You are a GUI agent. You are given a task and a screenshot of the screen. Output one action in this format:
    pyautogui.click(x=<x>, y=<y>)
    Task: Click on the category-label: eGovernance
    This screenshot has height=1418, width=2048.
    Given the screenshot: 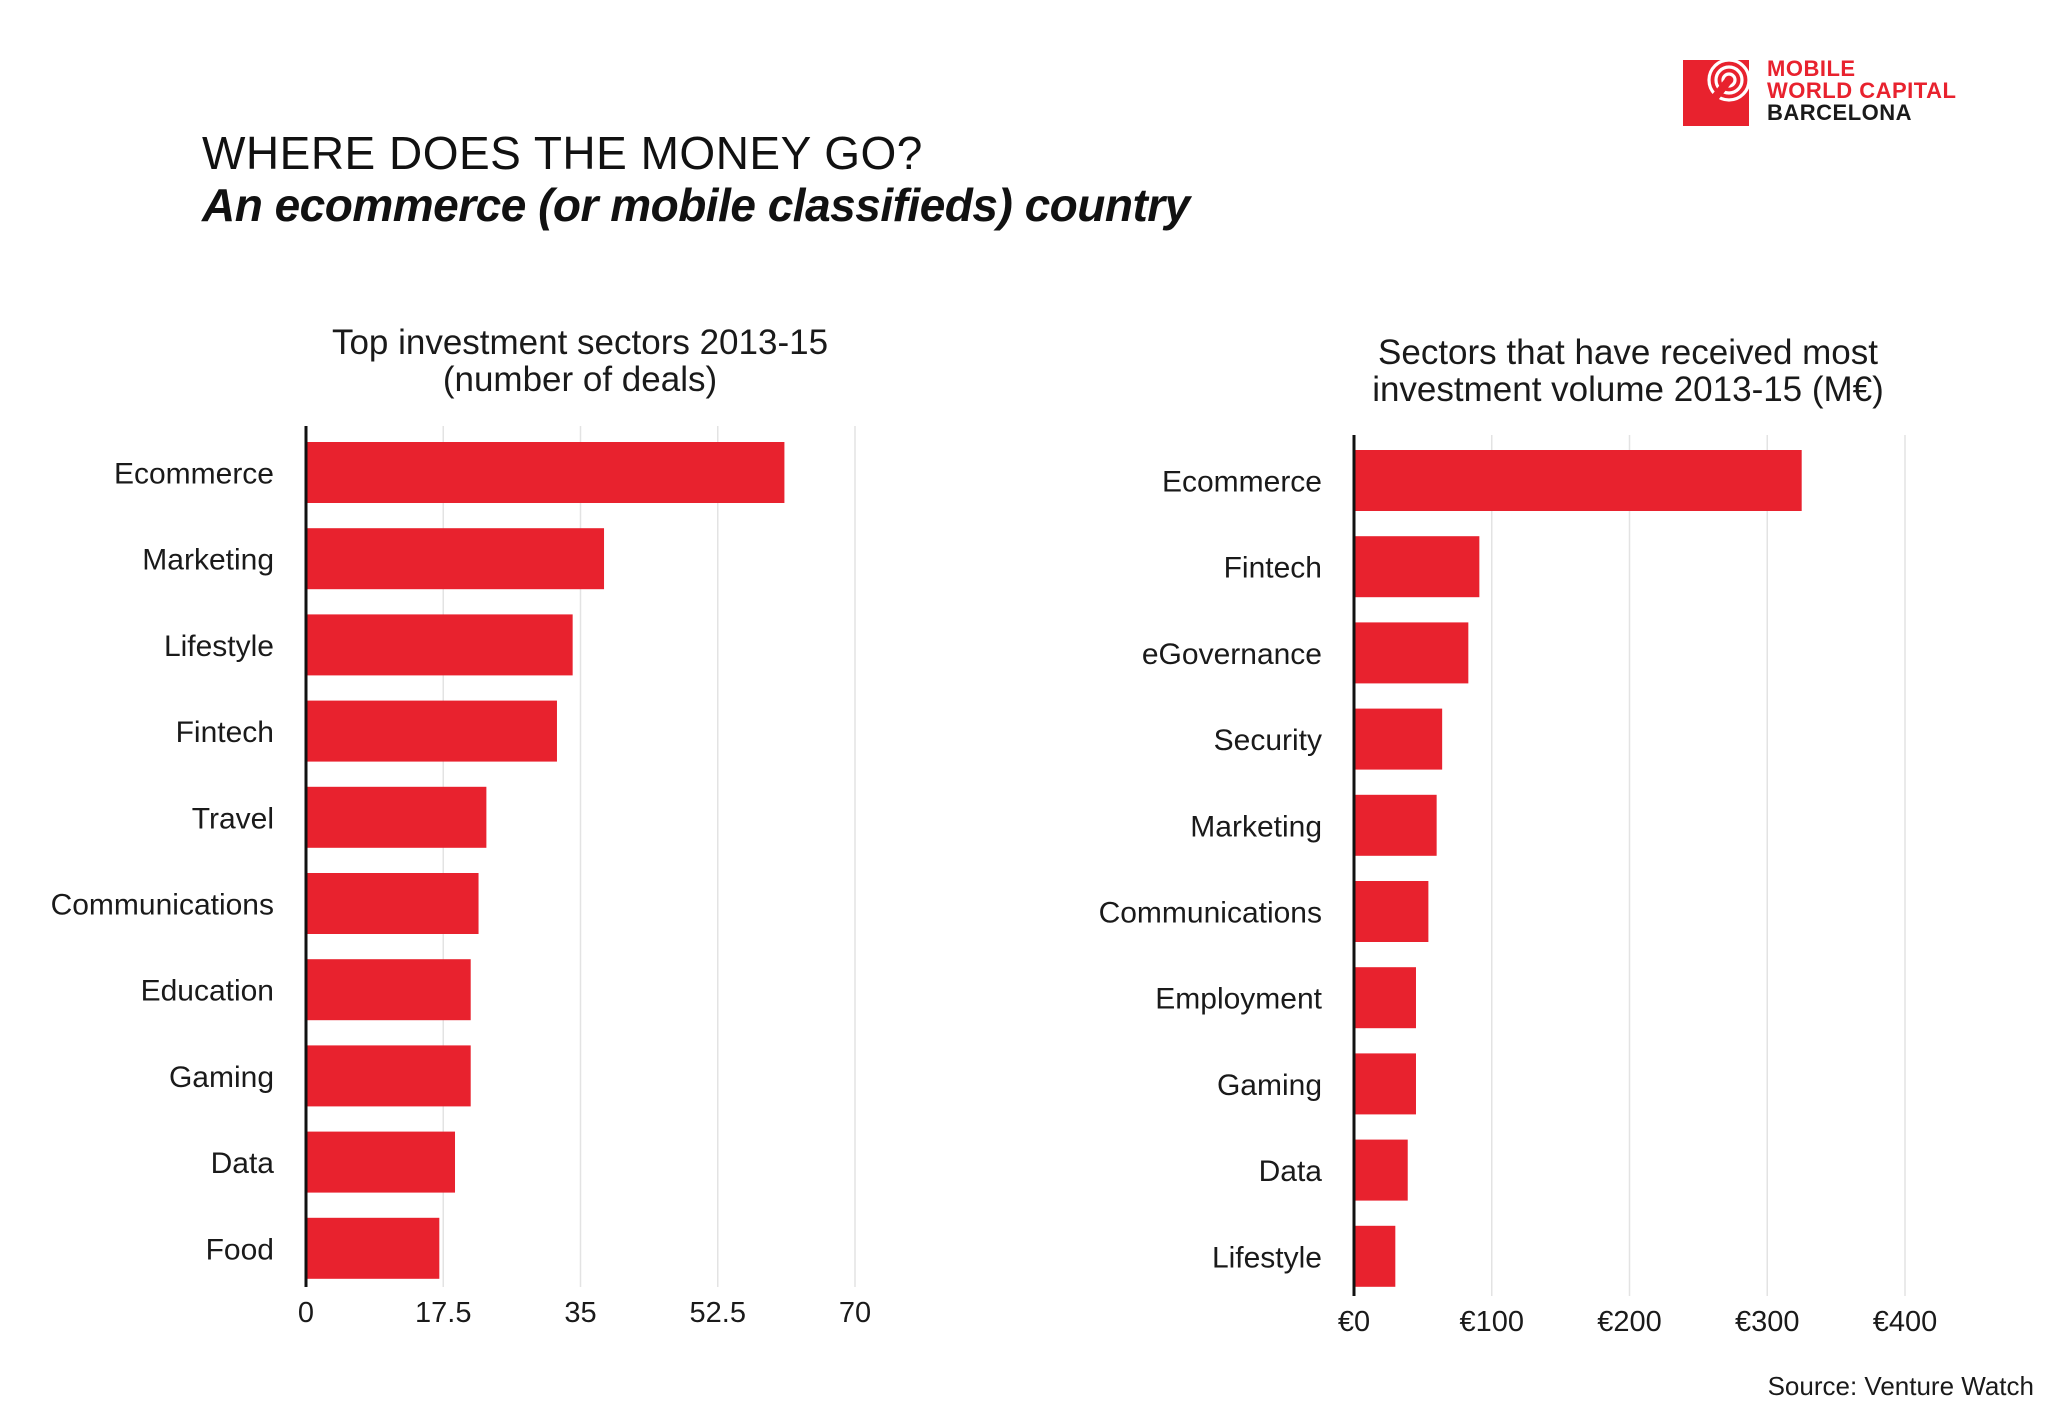 What is the action you would take?
    pyautogui.click(x=1232, y=654)
    